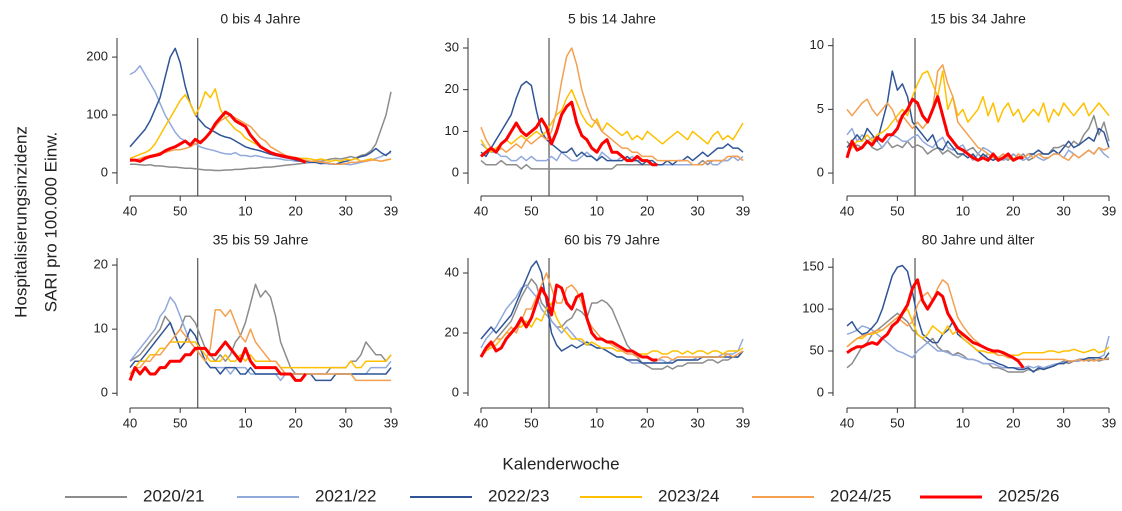 The width and height of the screenshot is (1122, 511). I want to click on panel-title: 15 bis 34 Jahre, so click(978, 19).